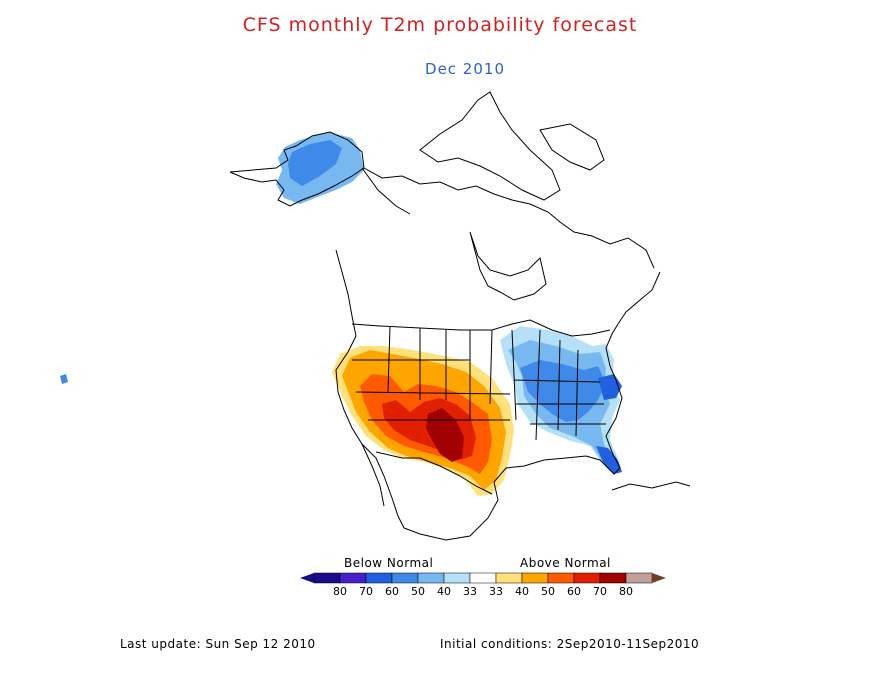  Describe the element at coordinates (659, 578) in the screenshot. I see `legend-arrow-right` at that location.